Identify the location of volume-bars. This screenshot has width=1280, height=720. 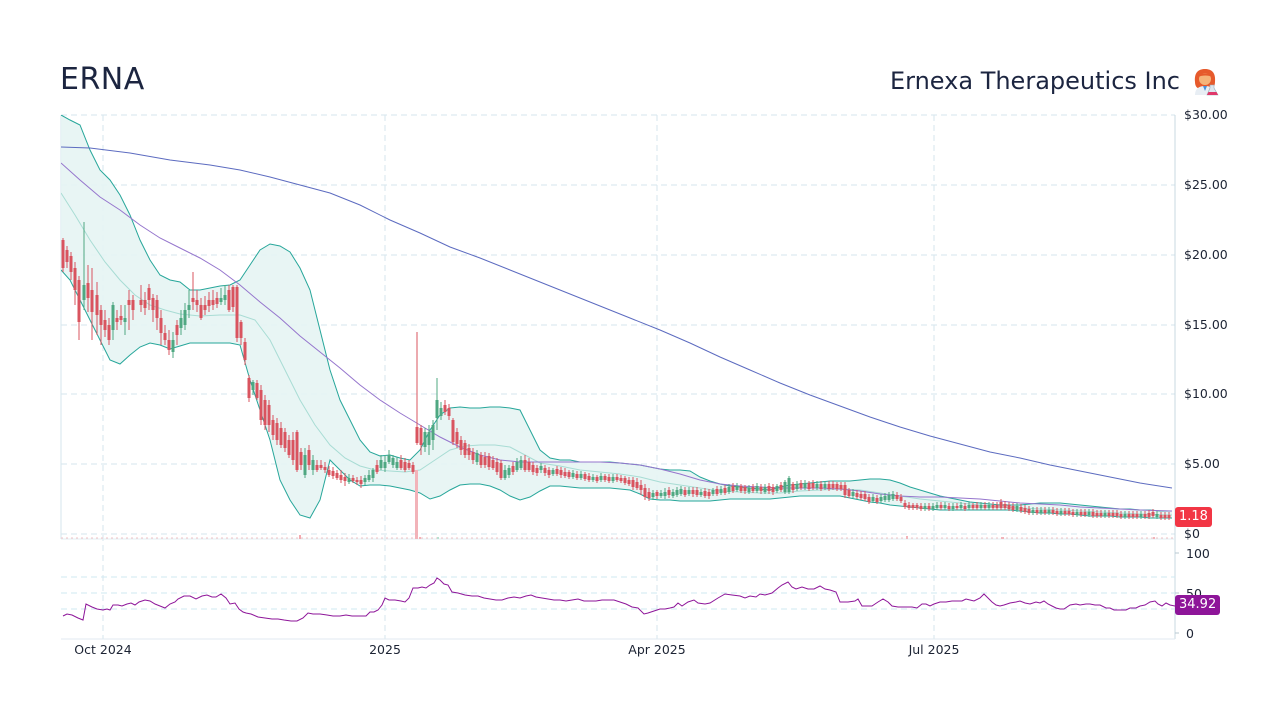
(618, 504).